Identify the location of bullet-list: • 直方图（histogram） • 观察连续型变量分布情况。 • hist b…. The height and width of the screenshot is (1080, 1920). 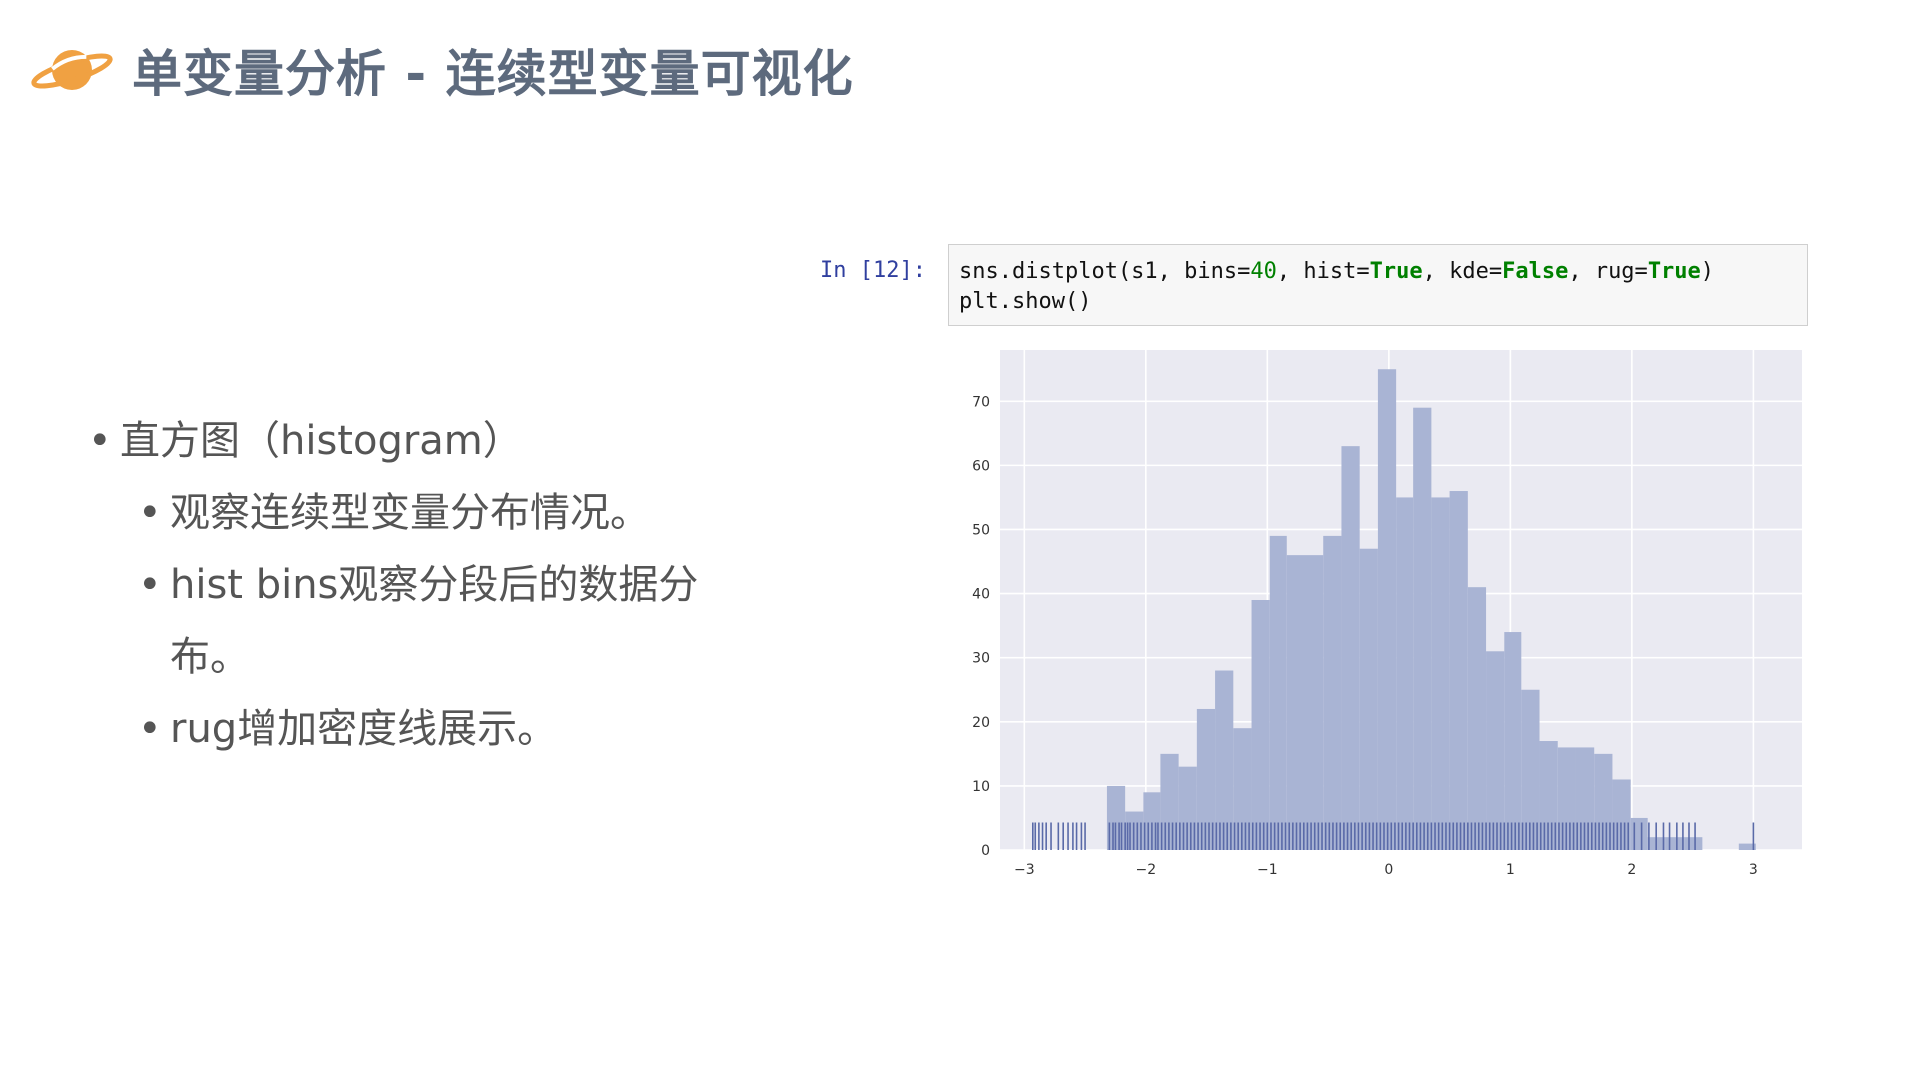
(408, 585).